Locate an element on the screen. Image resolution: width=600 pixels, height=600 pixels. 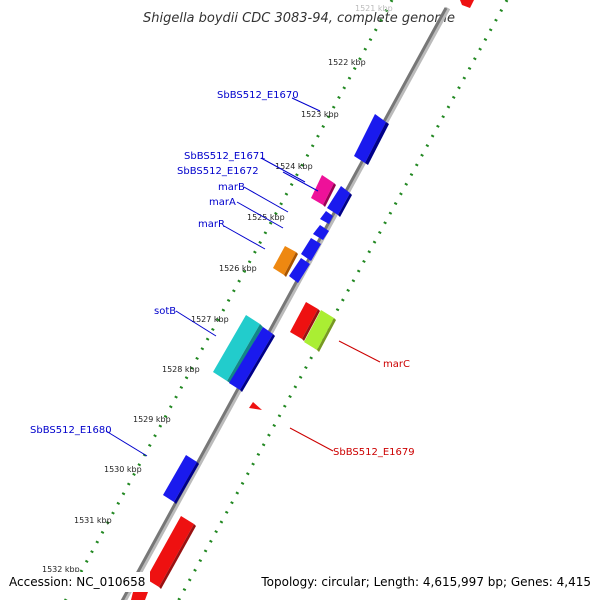
gene-red-bottom-partial is located at coordinates (139, 596).